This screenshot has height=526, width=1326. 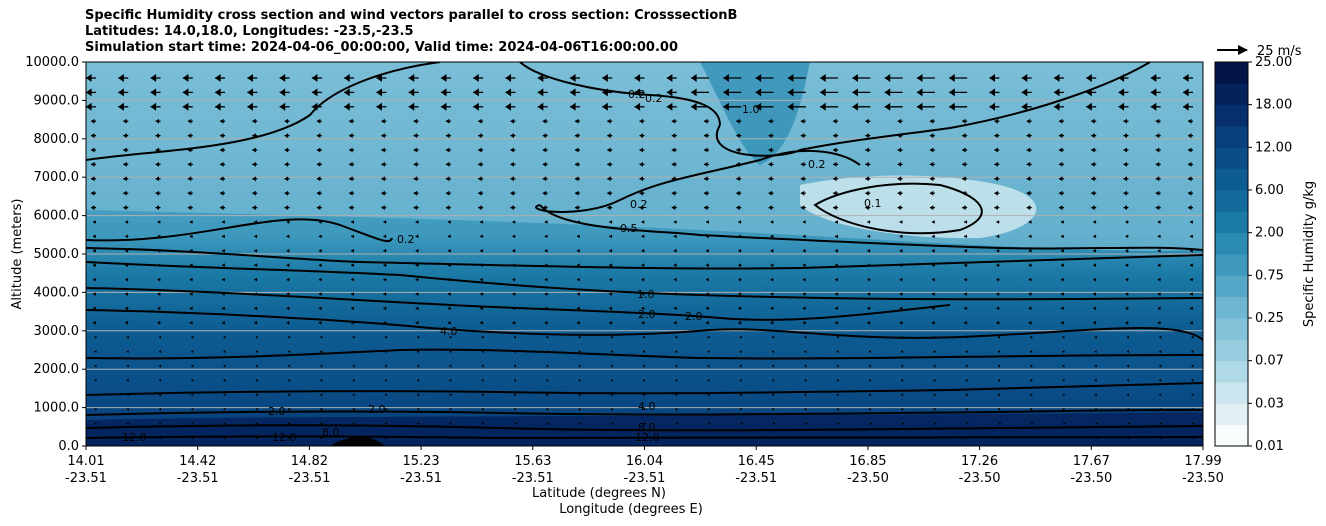 What do you see at coordinates (134, 437) in the screenshot?
I see `contour-label: 12.0` at bounding box center [134, 437].